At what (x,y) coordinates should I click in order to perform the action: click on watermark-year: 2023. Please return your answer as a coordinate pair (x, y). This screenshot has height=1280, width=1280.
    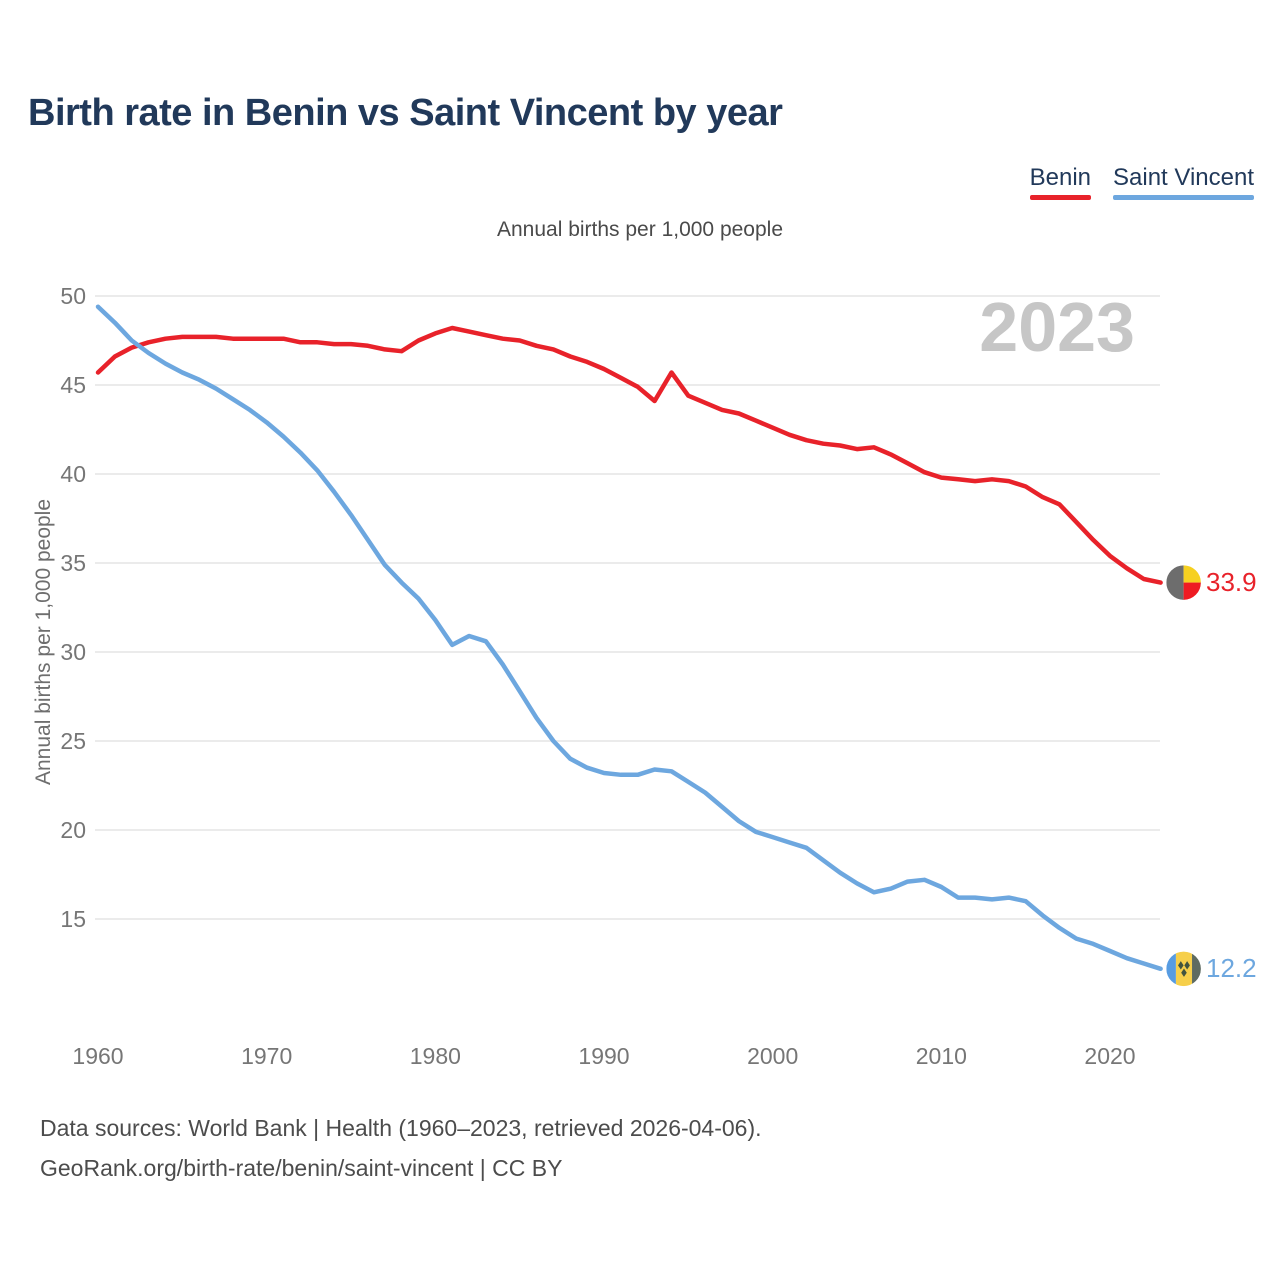
    Looking at the image, I should click on (1057, 327).